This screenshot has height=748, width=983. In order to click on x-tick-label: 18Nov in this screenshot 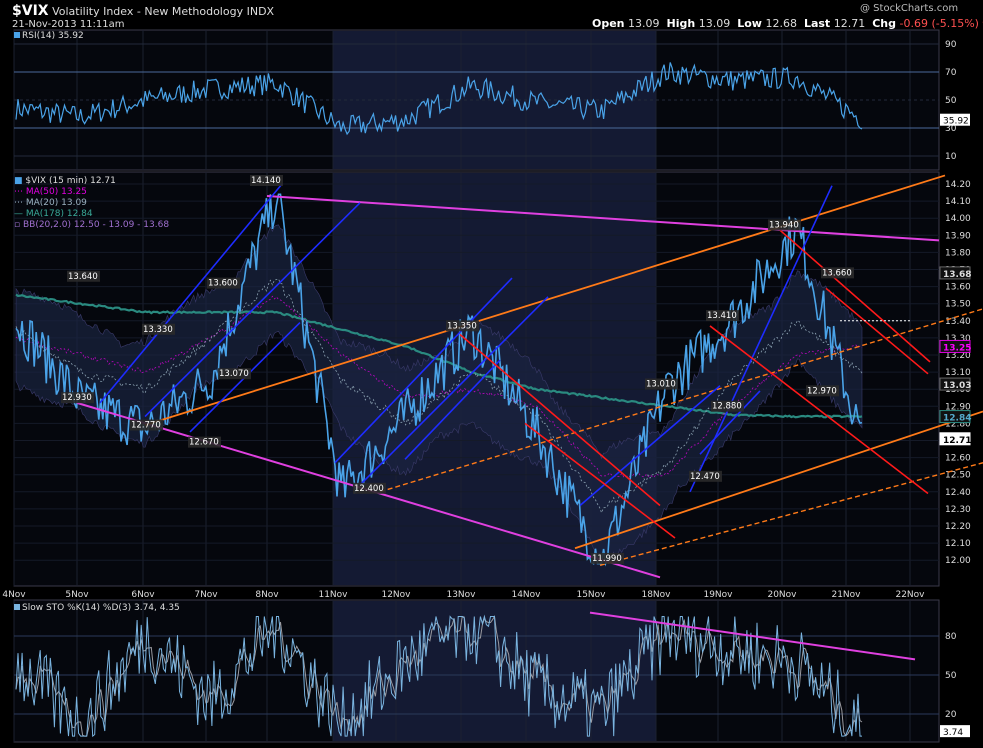, I will do `click(656, 595)`.